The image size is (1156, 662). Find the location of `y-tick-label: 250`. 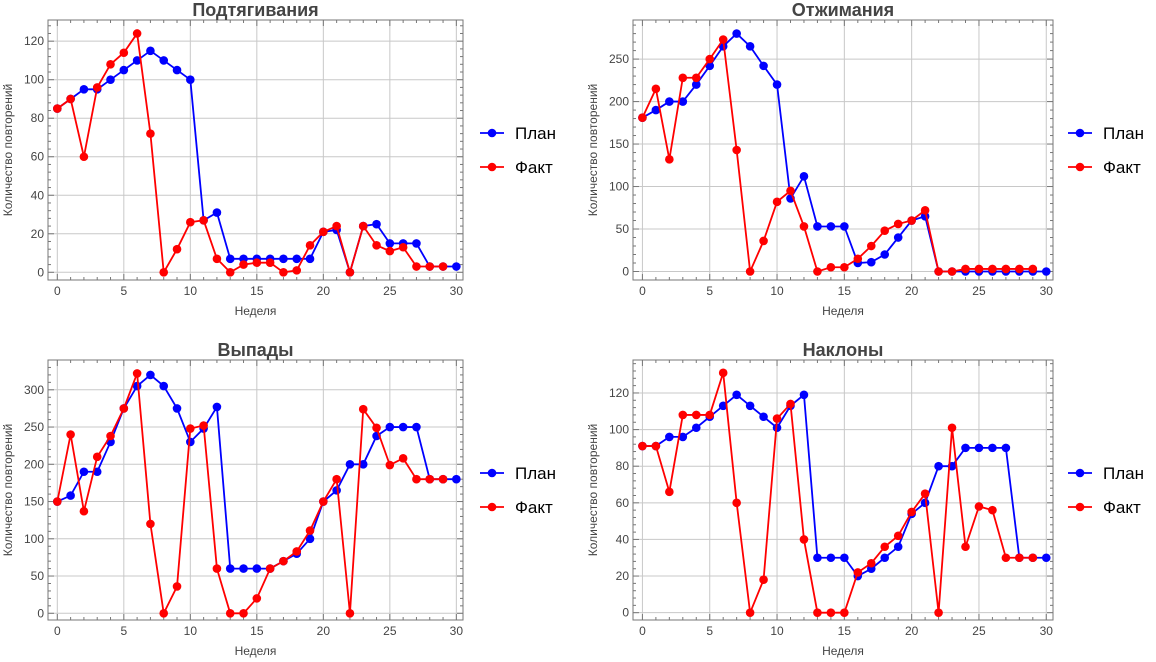

y-tick-label: 250 is located at coordinates (34, 427).